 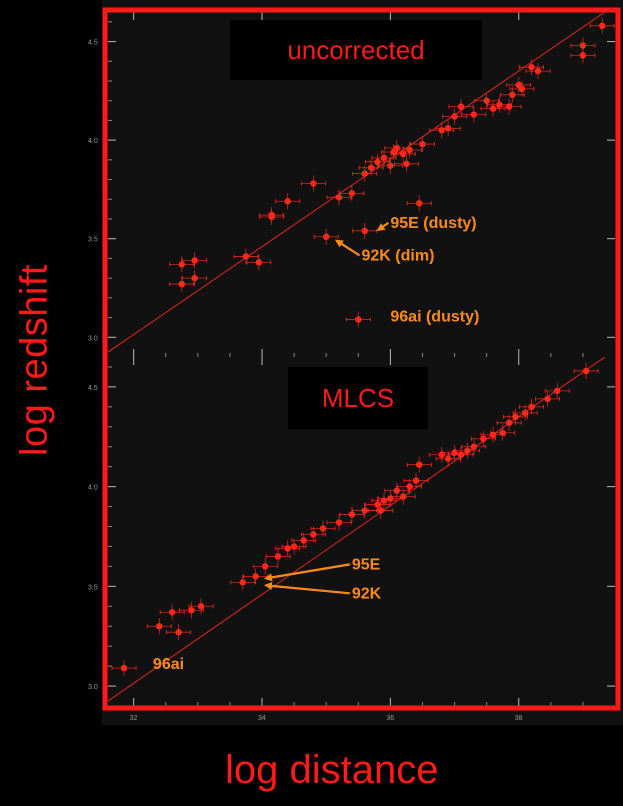 I want to click on annotation-label: 96ai (dusty), so click(x=434, y=317).